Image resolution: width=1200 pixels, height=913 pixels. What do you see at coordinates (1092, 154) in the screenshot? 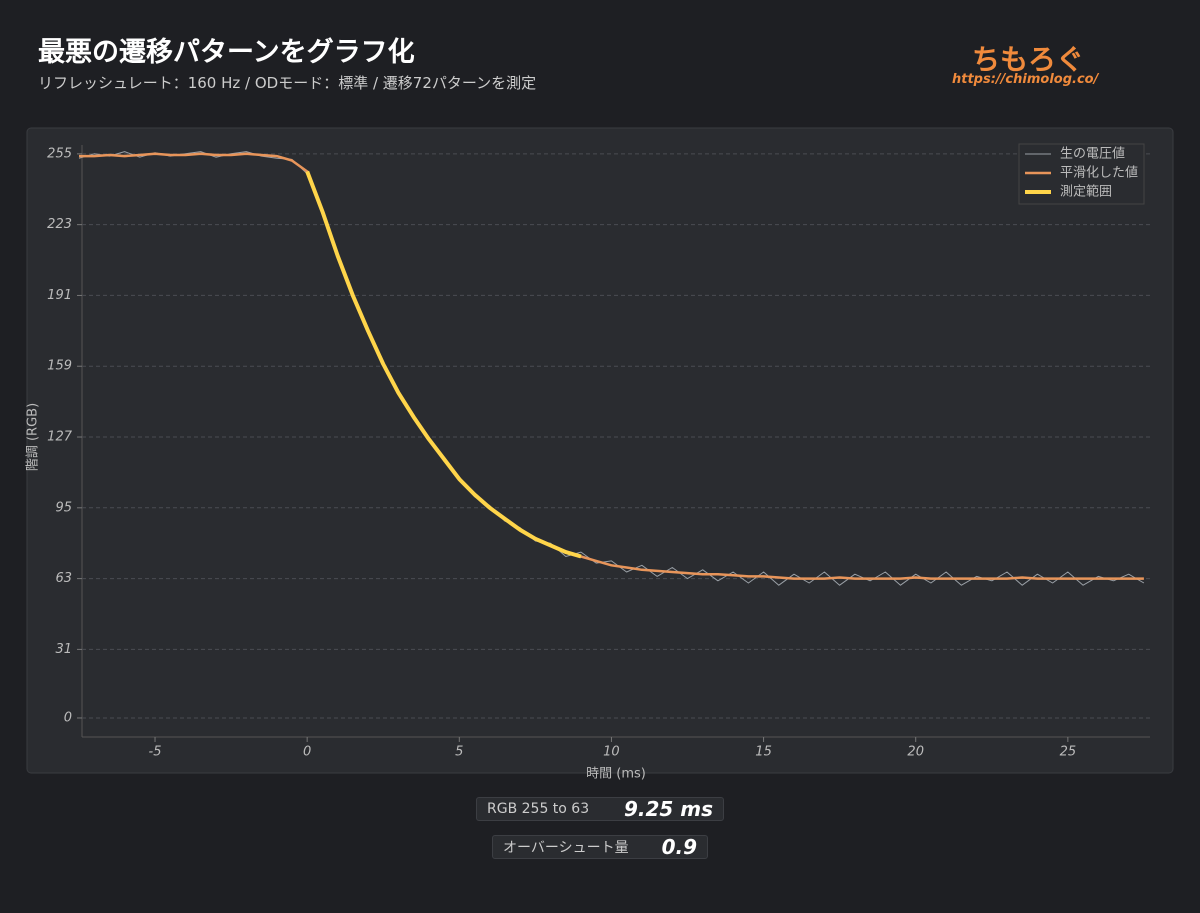
I see `legend-label: 生の電圧値` at bounding box center [1092, 154].